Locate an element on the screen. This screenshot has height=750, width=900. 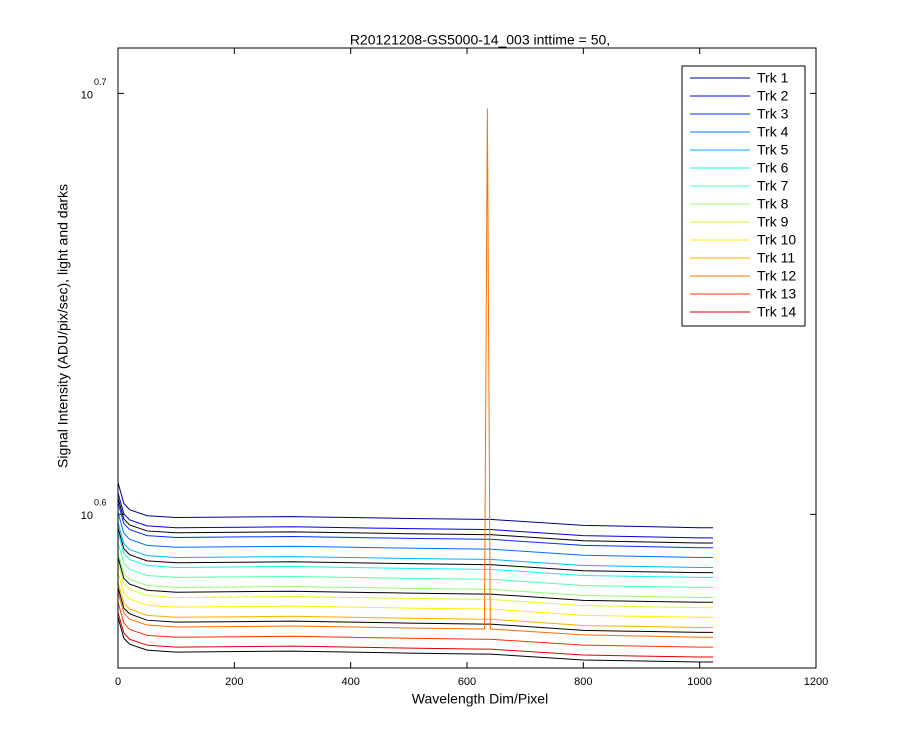
legend-label: Trk 2 is located at coordinates (773, 96).